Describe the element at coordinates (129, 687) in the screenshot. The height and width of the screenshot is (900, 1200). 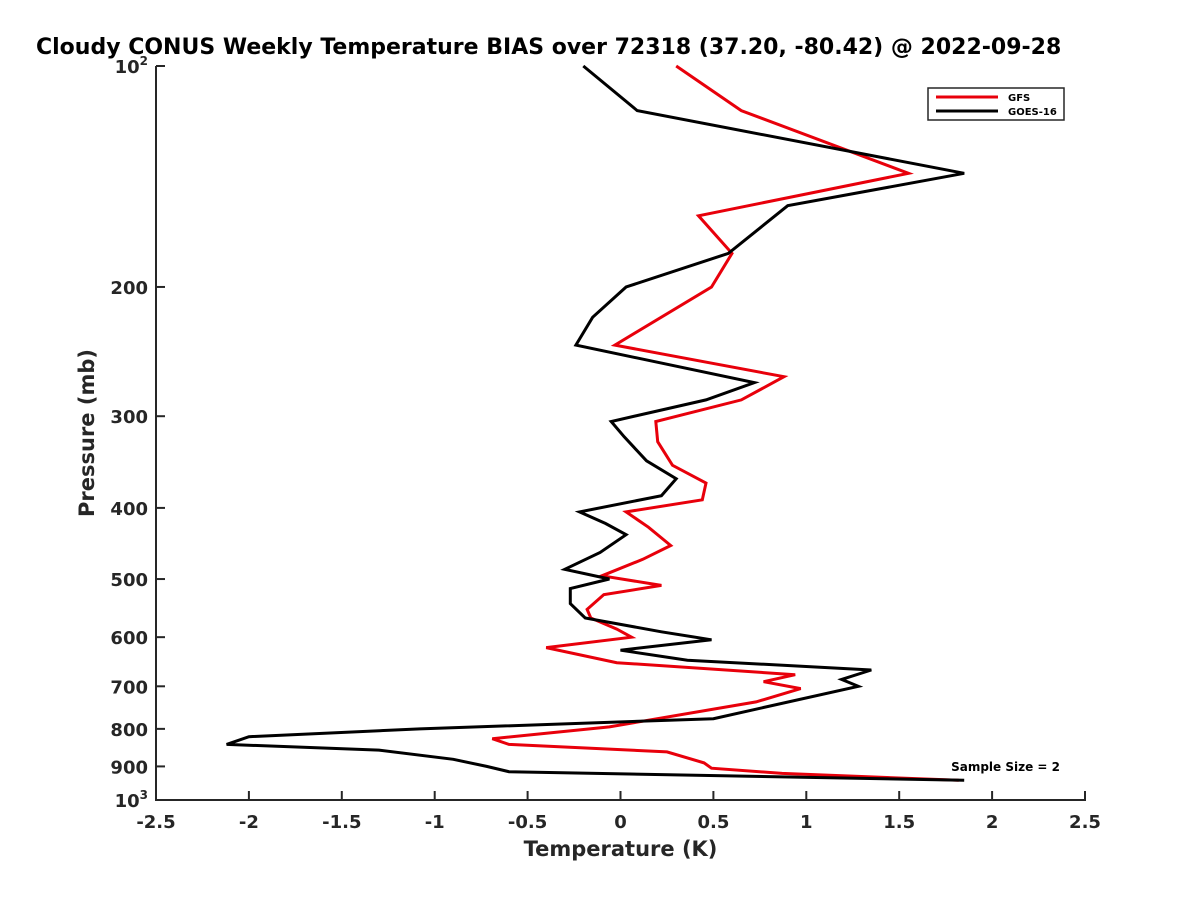
I see `y-tick-label: 700` at that location.